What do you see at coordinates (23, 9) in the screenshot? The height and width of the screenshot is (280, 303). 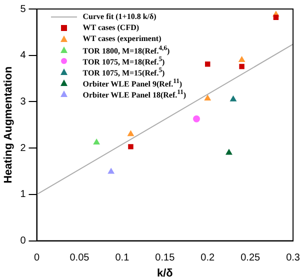 I see `y-tick-label: 5` at bounding box center [23, 9].